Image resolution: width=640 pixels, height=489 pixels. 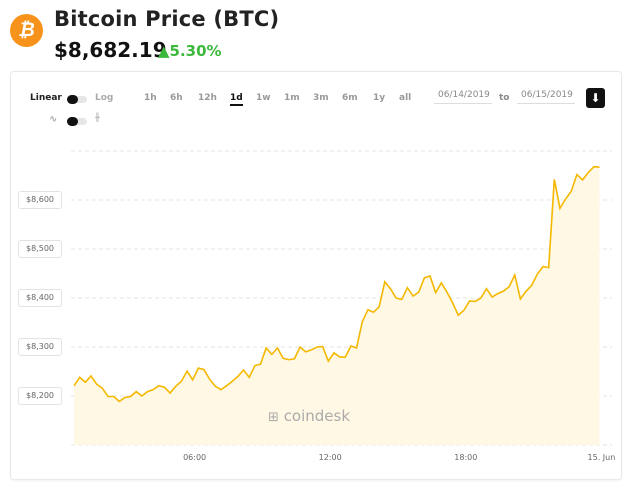 I want to click on x-tick-label: 06:00, so click(x=195, y=457).